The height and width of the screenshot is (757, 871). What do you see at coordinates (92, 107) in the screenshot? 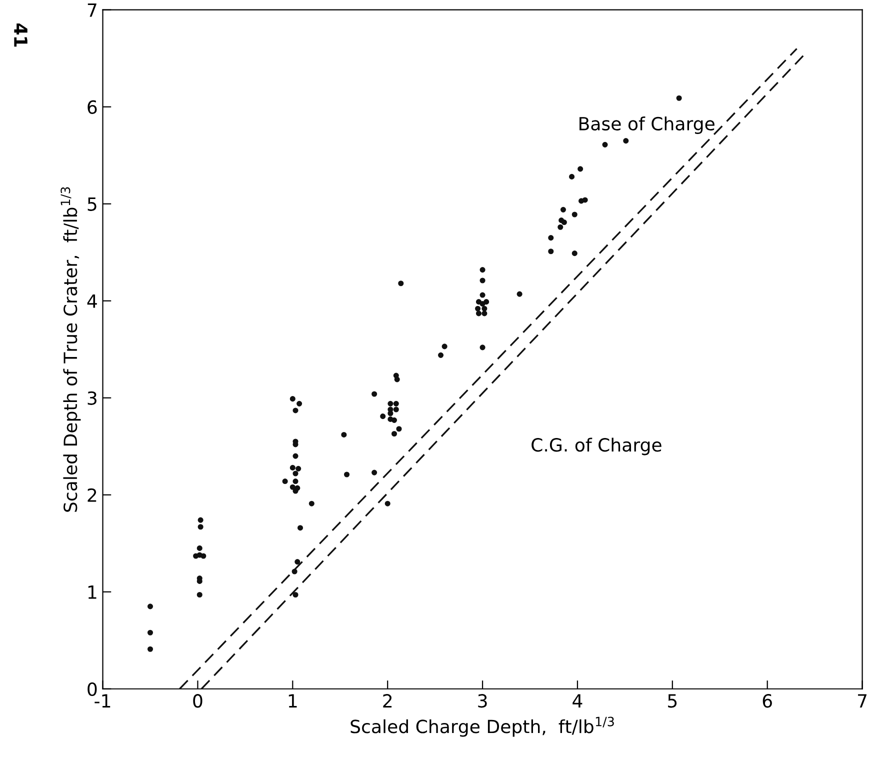
I see `y-tick-label: 6` at bounding box center [92, 107].